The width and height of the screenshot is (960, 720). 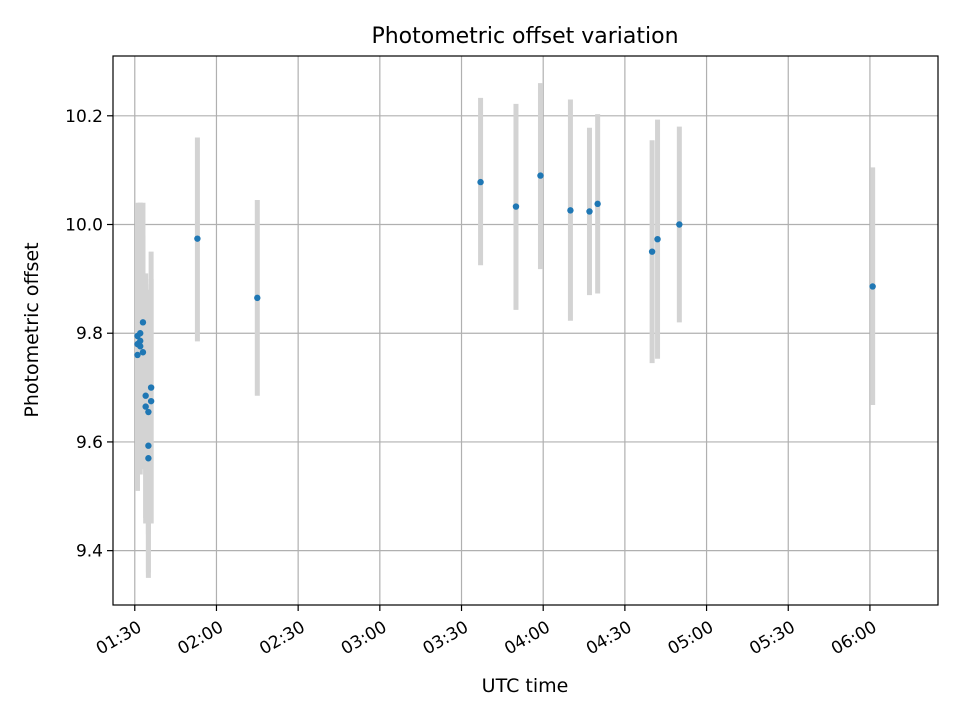 I want to click on y-tick-label: 9.4, so click(x=89, y=552).